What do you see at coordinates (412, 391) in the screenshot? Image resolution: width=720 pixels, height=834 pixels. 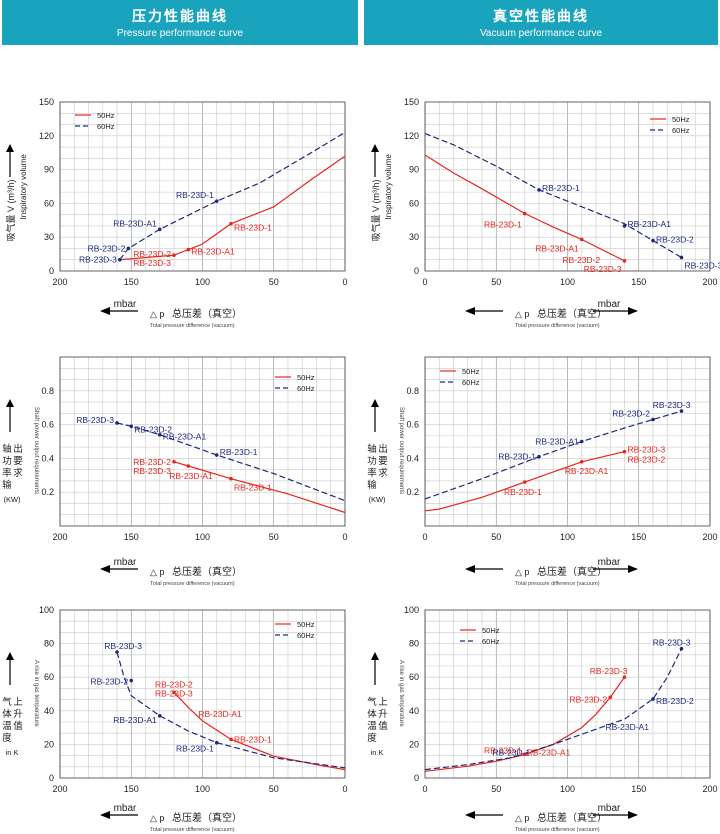 I see `y-tick-label: 0.8` at bounding box center [412, 391].